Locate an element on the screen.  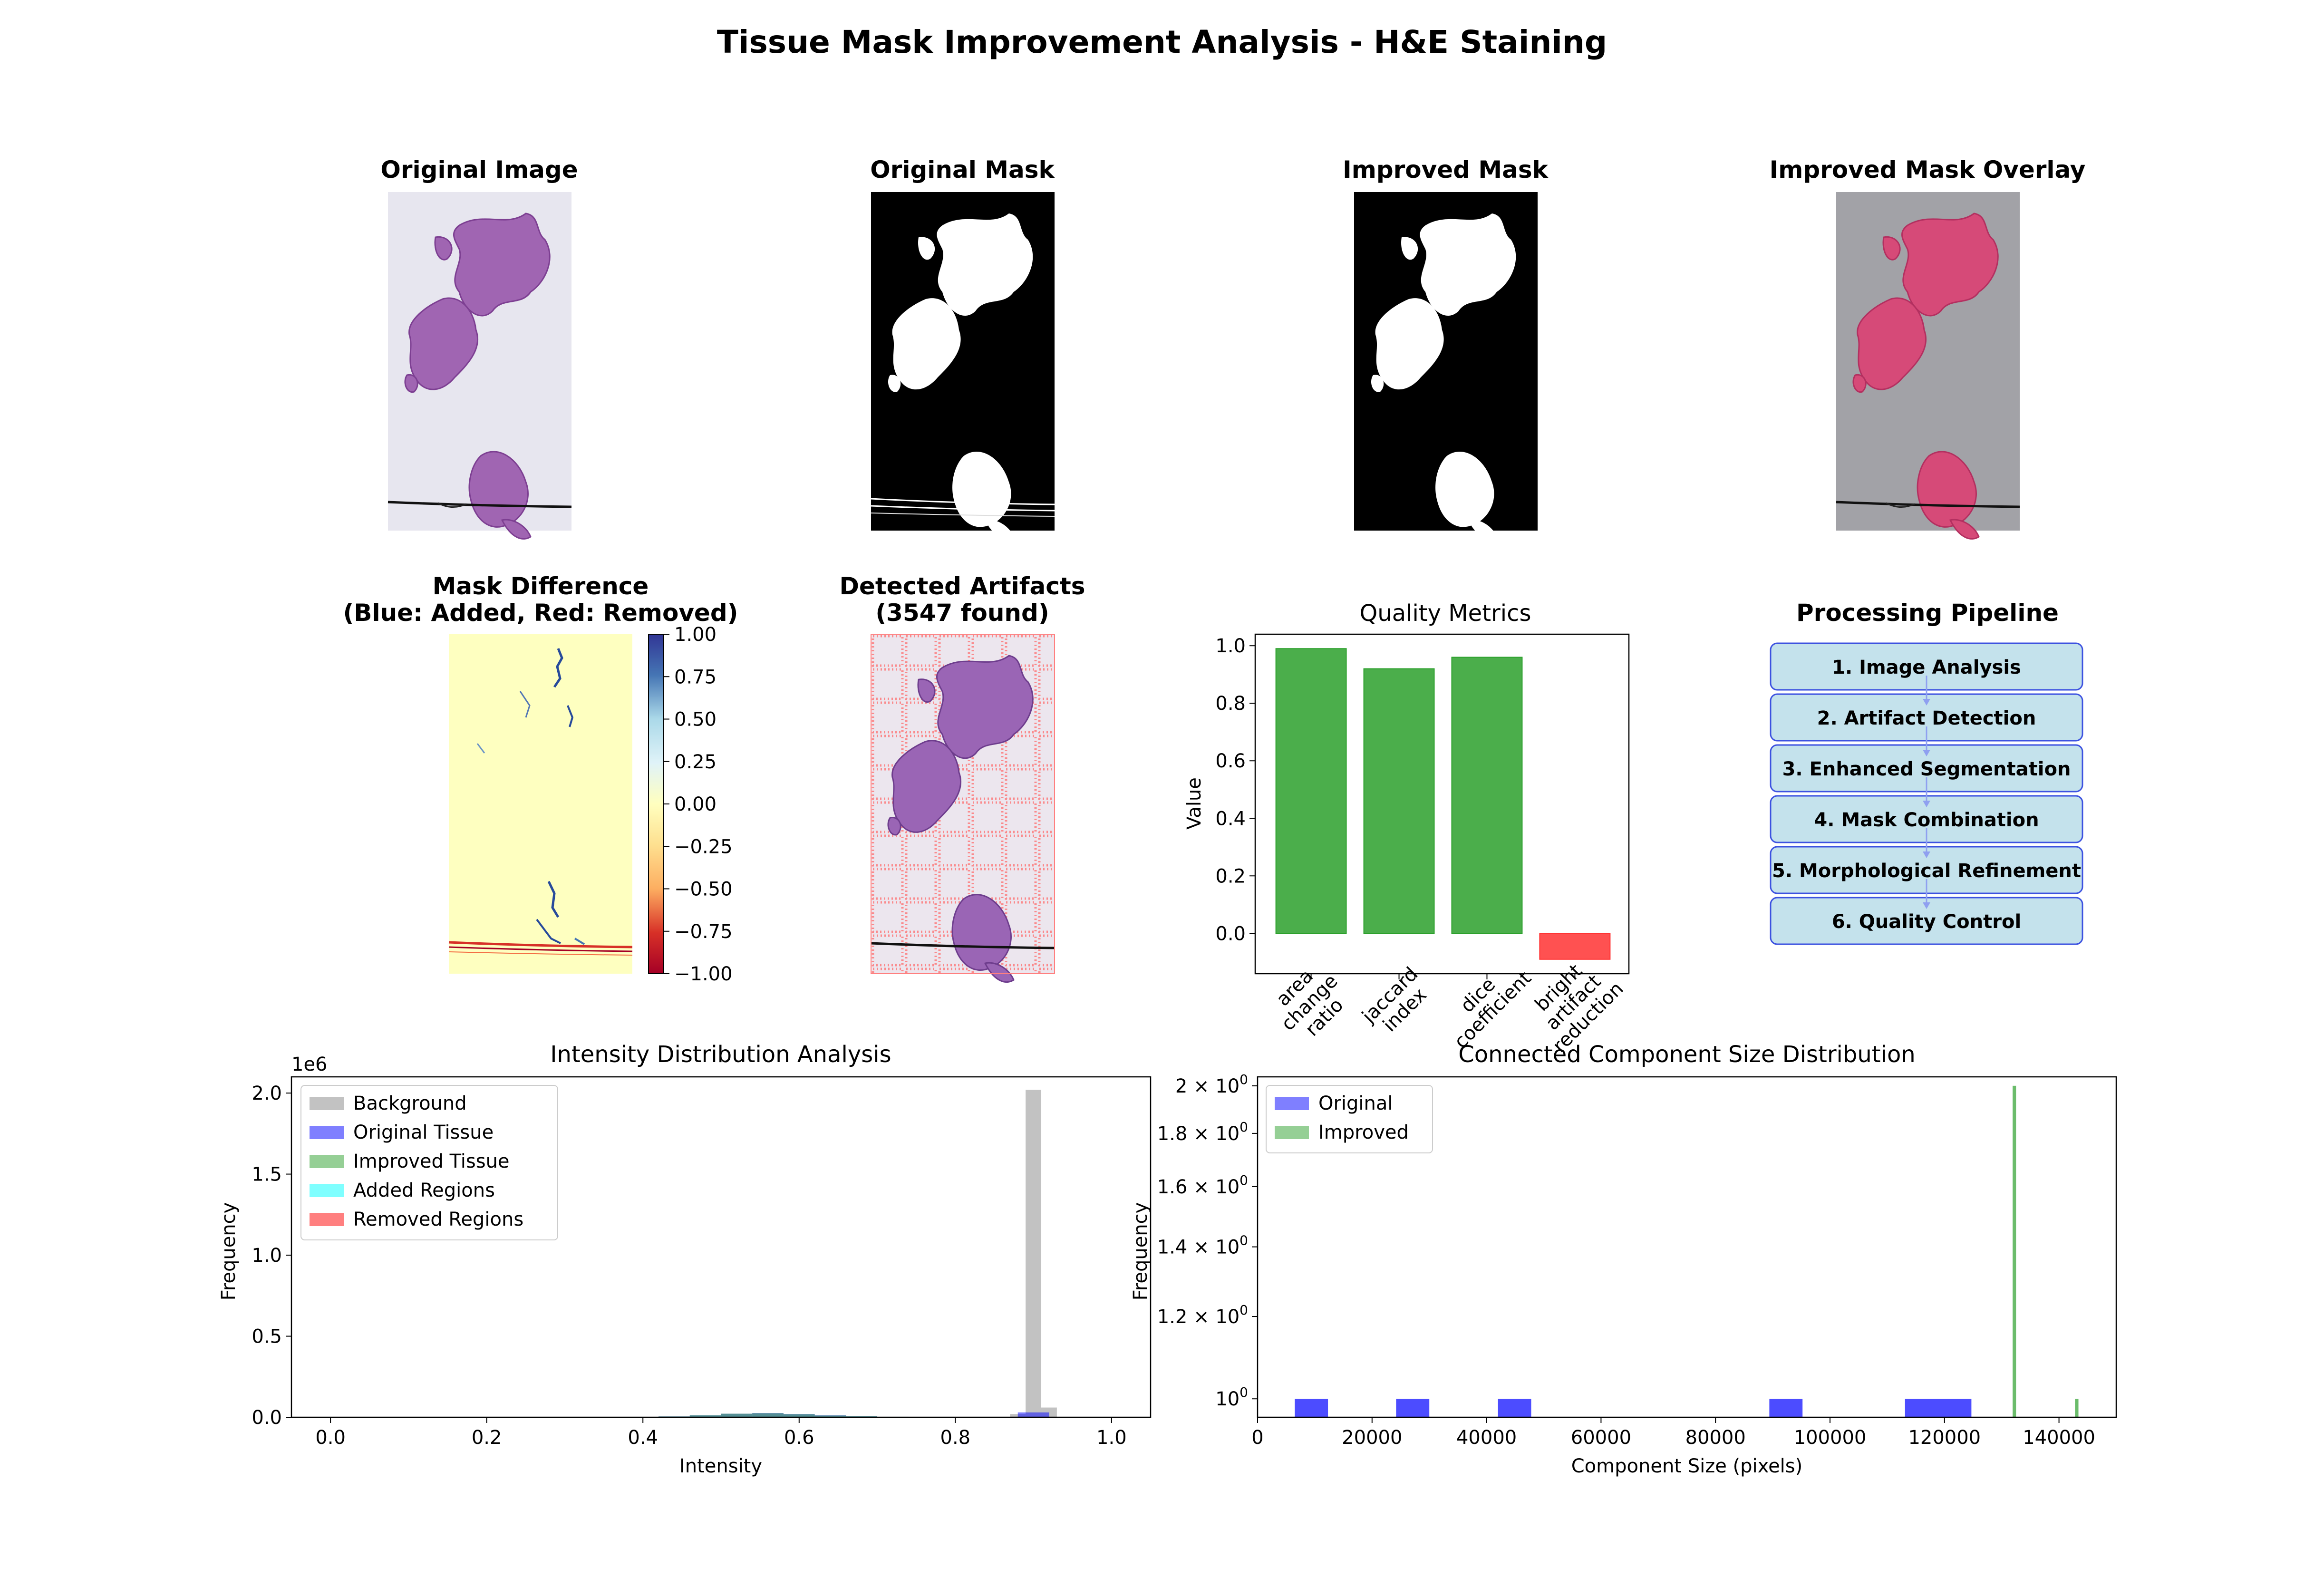
improved-mask-panel: Improved Mask is located at coordinates (1446, 347).